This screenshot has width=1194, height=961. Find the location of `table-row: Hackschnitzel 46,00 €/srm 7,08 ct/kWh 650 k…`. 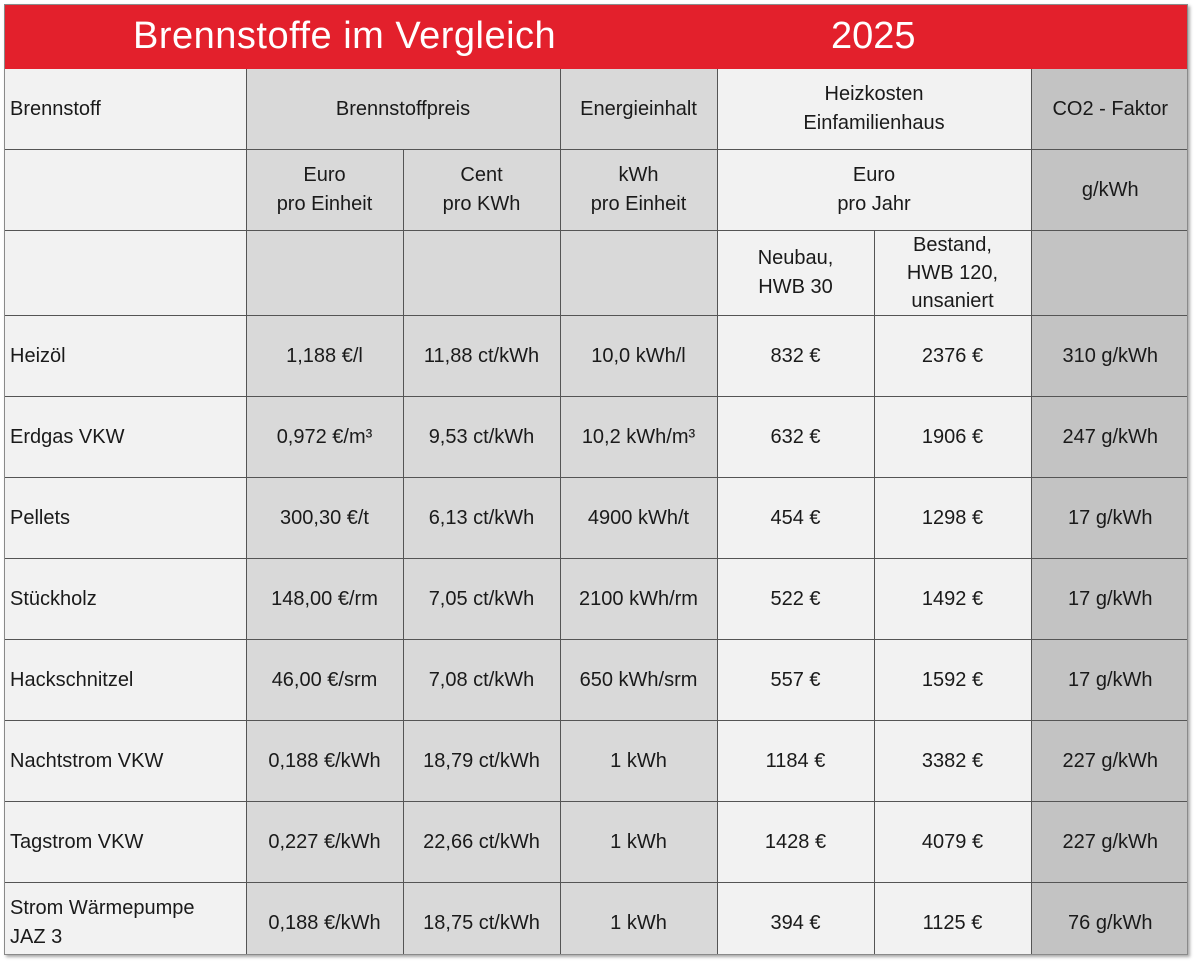

table-row: Hackschnitzel 46,00 €/srm 7,08 ct/kWh 650 k… is located at coordinates (596, 680).